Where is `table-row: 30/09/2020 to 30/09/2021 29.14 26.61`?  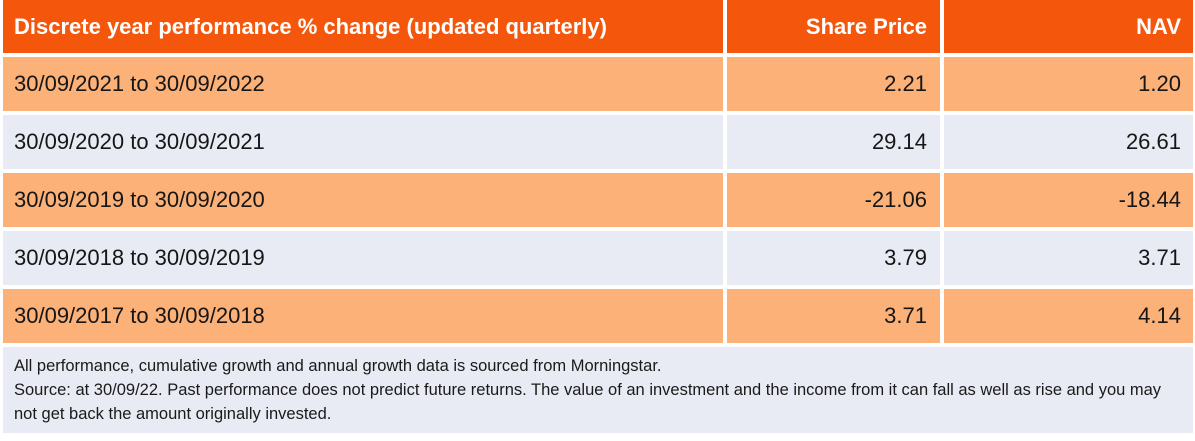 table-row: 30/09/2020 to 30/09/2021 29.14 26.61 is located at coordinates (598, 142).